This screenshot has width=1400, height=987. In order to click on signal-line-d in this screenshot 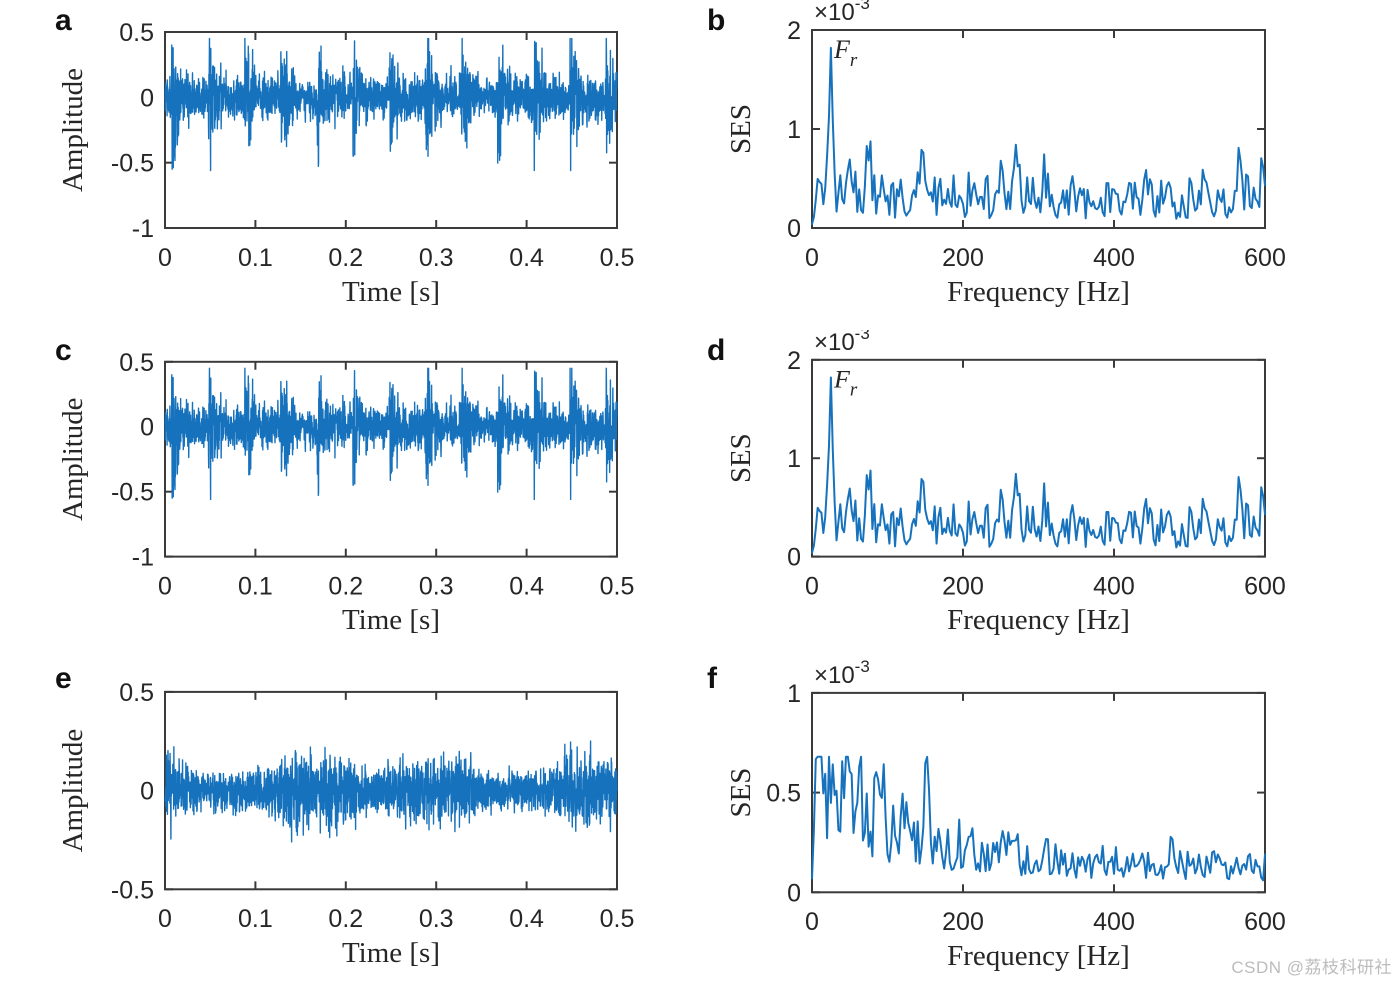, I will do `click(1038, 465)`.